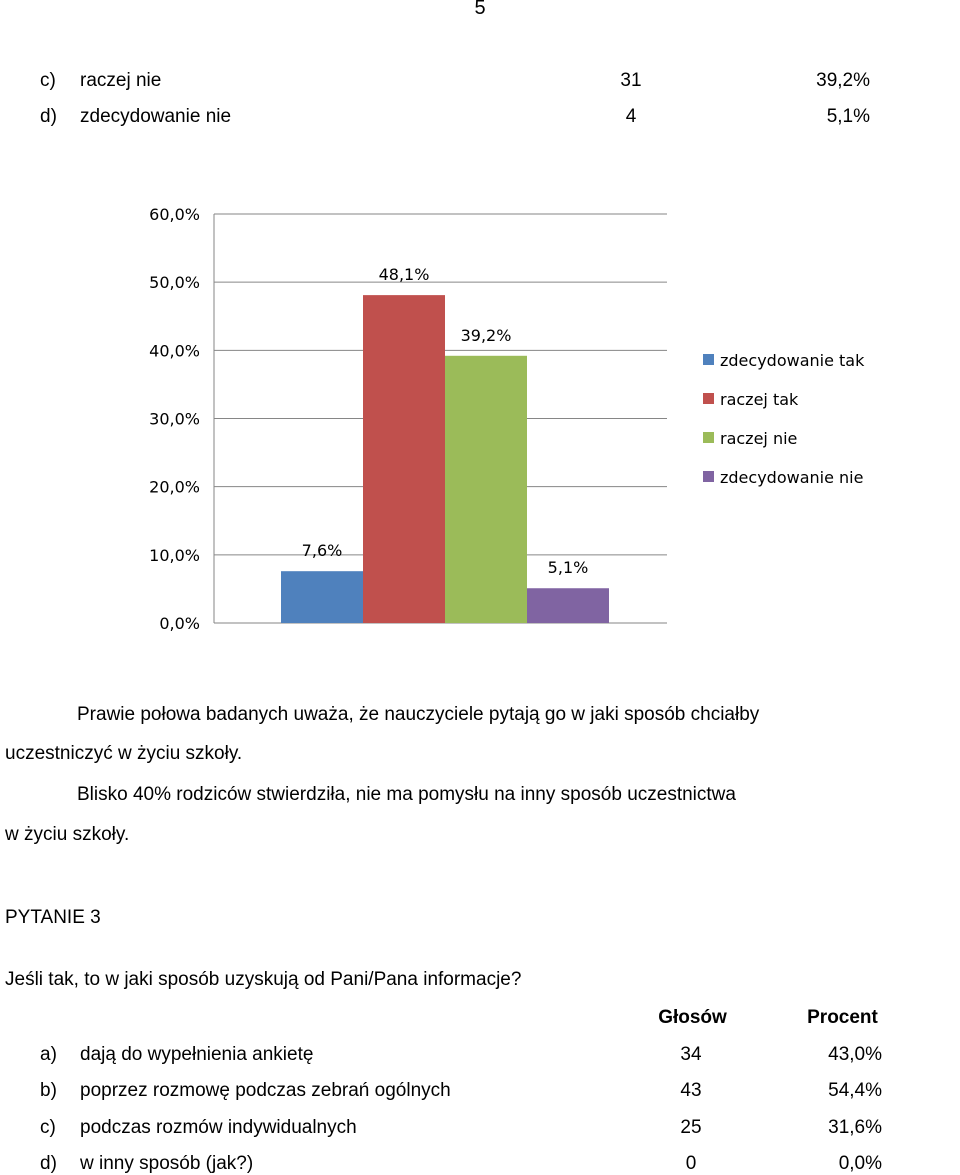 The width and height of the screenshot is (960, 1175). What do you see at coordinates (179, 623) in the screenshot?
I see `y-tick-label: 0,0%` at bounding box center [179, 623].